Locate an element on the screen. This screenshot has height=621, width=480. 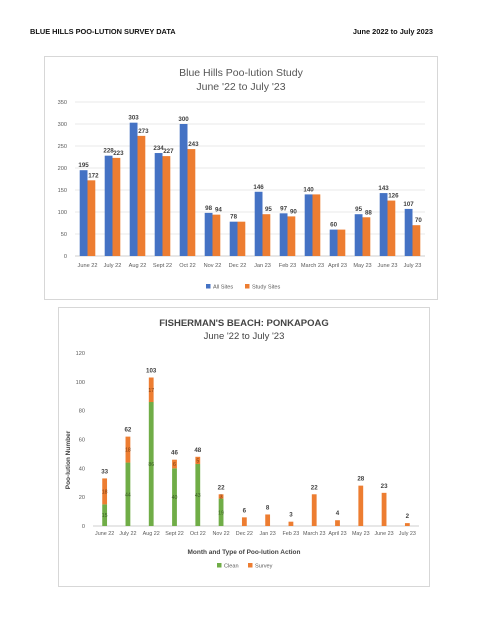
chart2-x-tick-label: Dec 22 is located at coordinates (244, 534).